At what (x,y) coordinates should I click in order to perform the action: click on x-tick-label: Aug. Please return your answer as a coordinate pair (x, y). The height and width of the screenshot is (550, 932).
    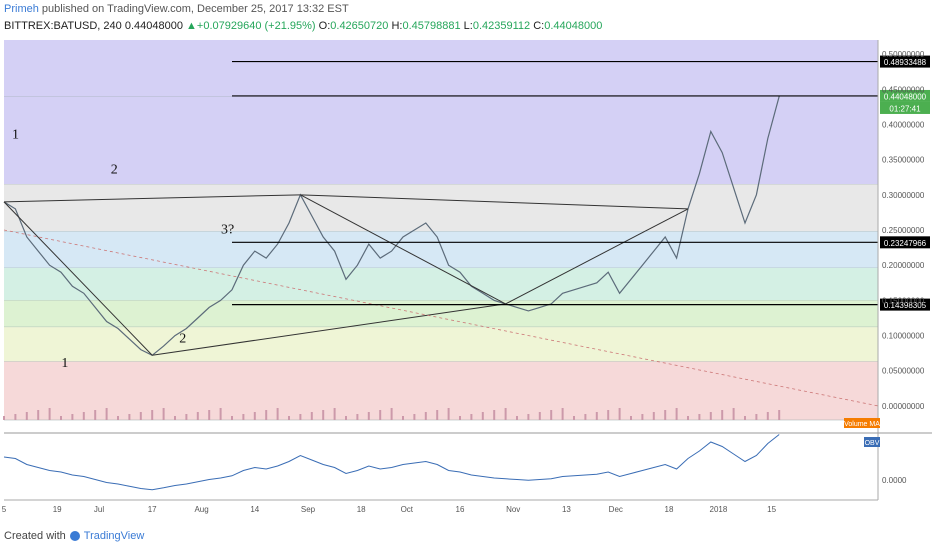
    Looking at the image, I should click on (201, 509).